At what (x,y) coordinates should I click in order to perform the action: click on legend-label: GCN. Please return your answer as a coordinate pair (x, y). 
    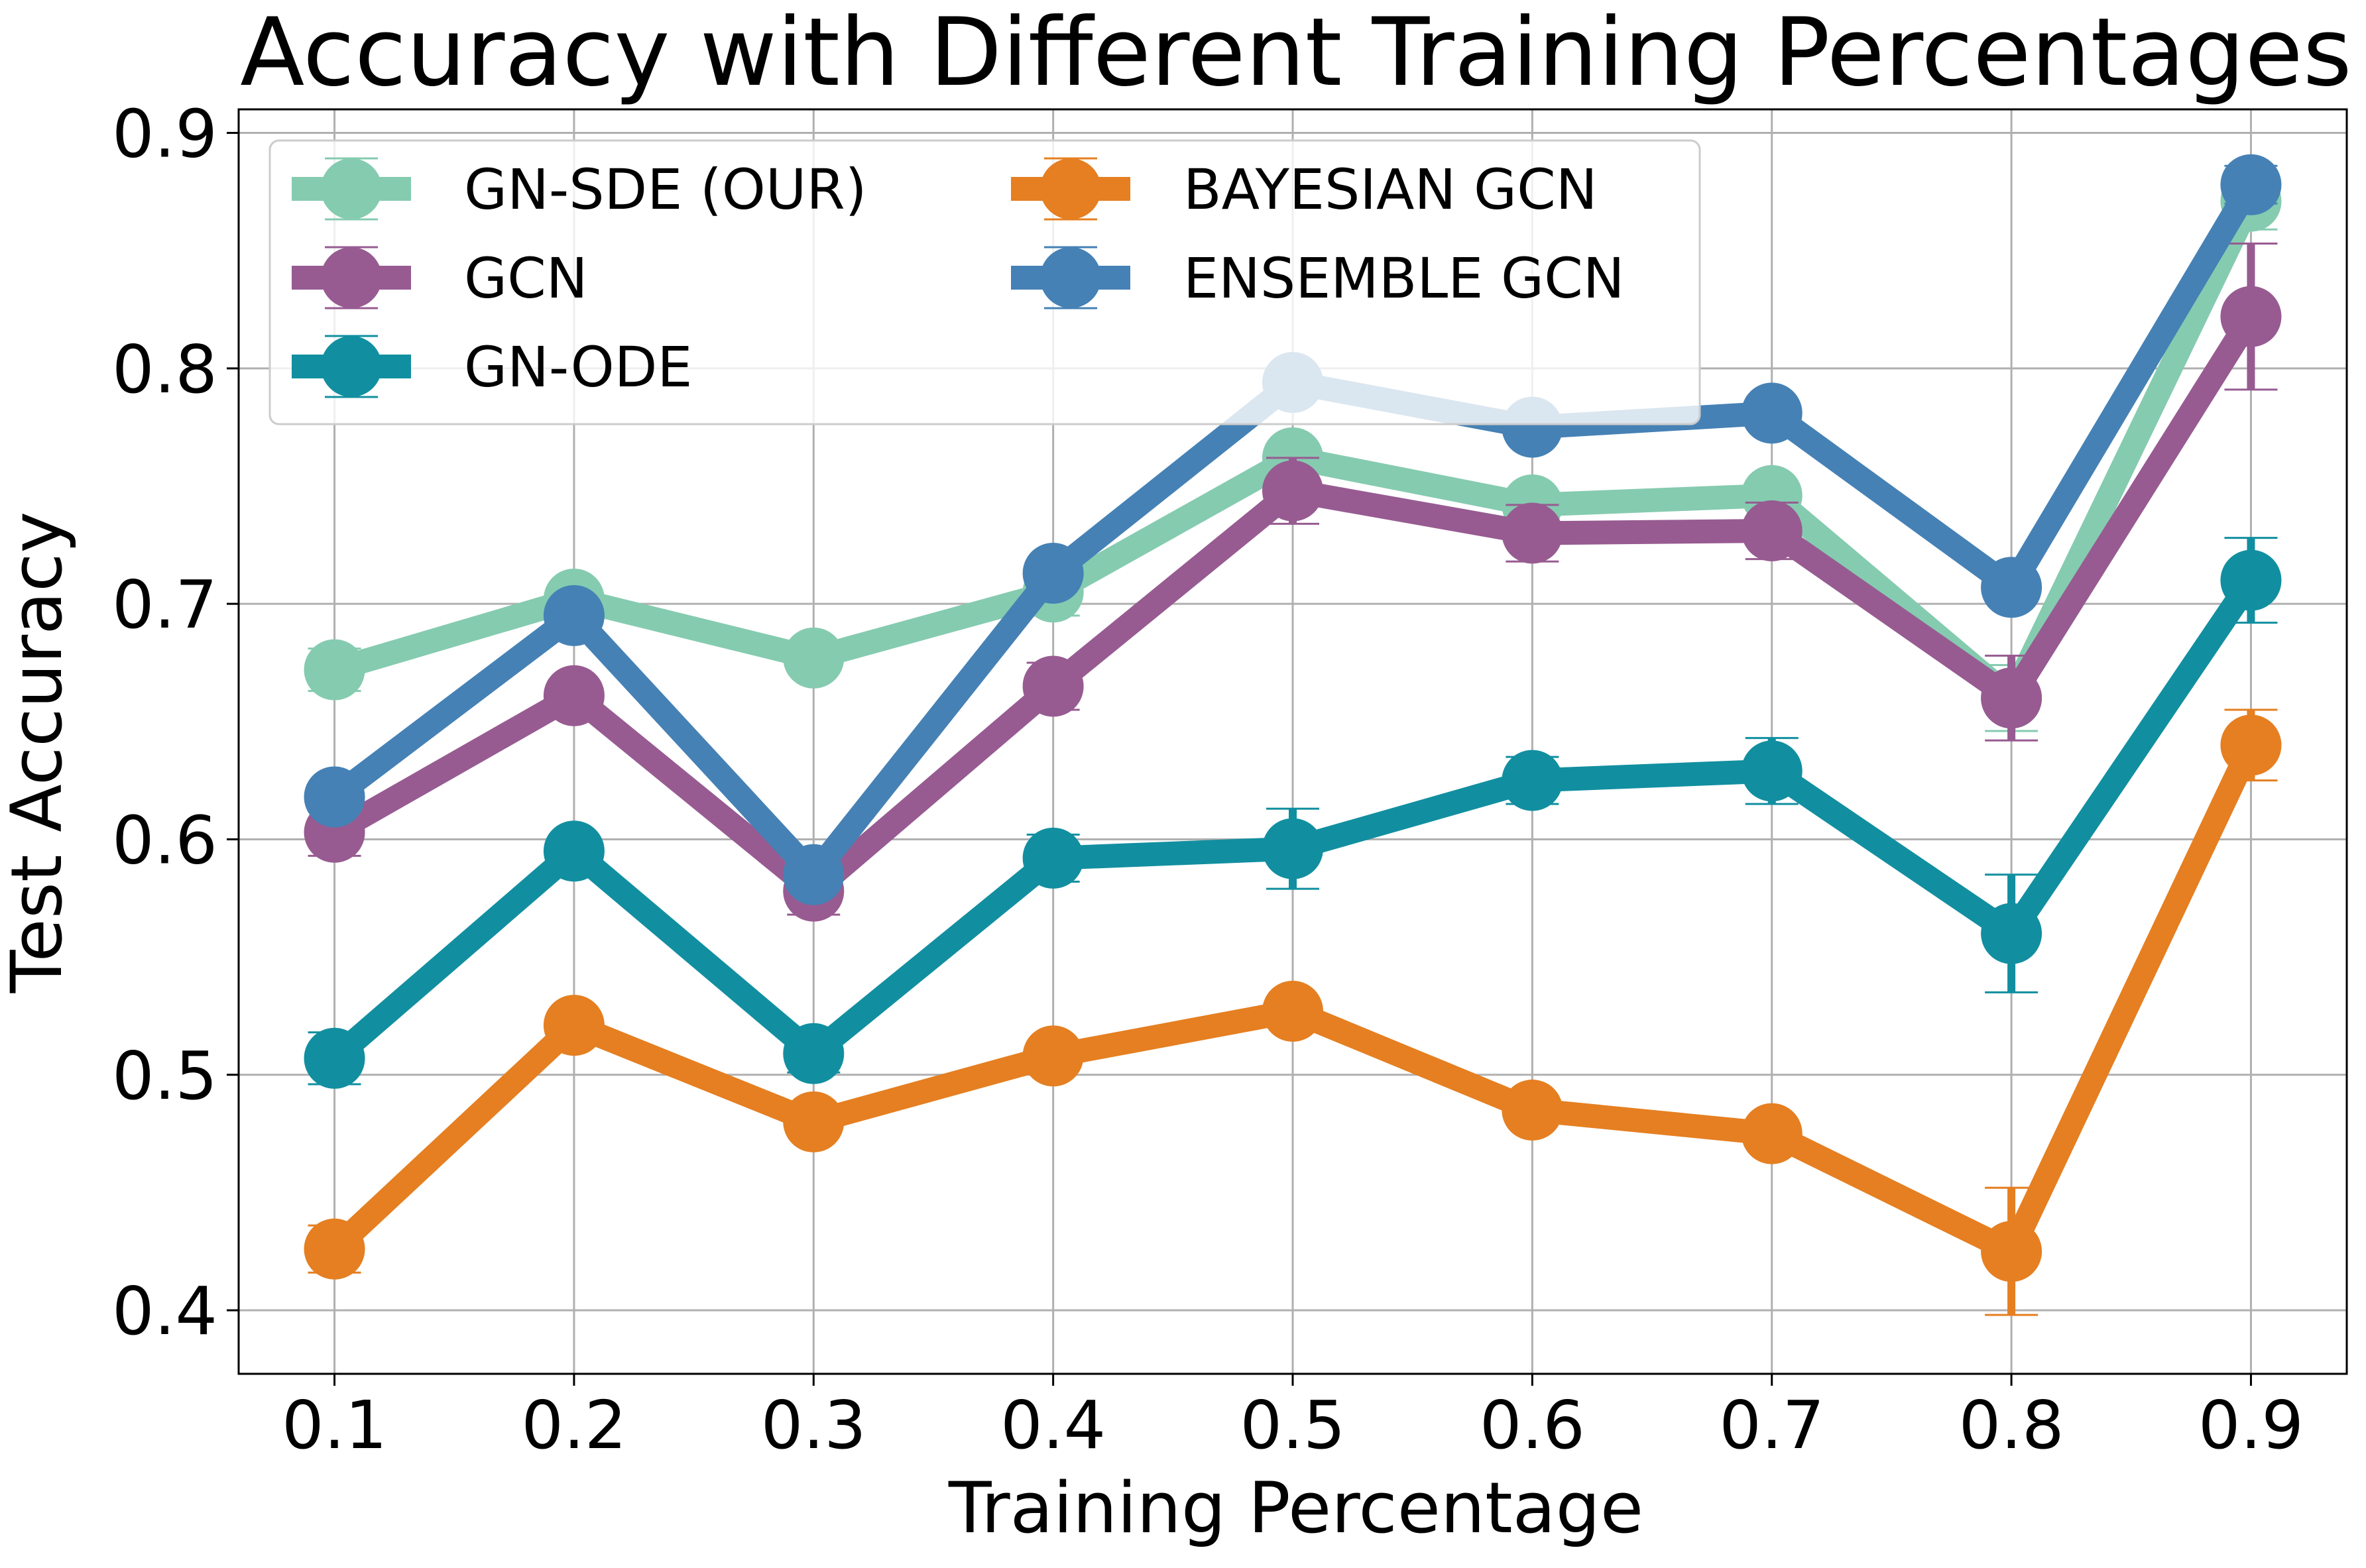
    Looking at the image, I should click on (526, 278).